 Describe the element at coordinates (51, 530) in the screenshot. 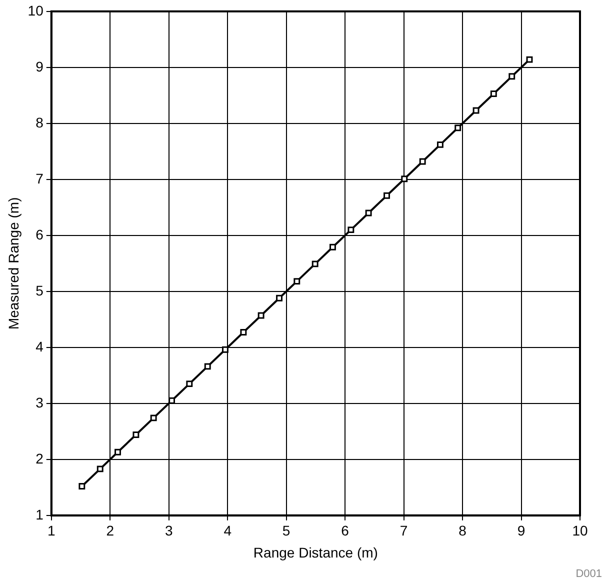

I see `x-tick-label: 1` at that location.